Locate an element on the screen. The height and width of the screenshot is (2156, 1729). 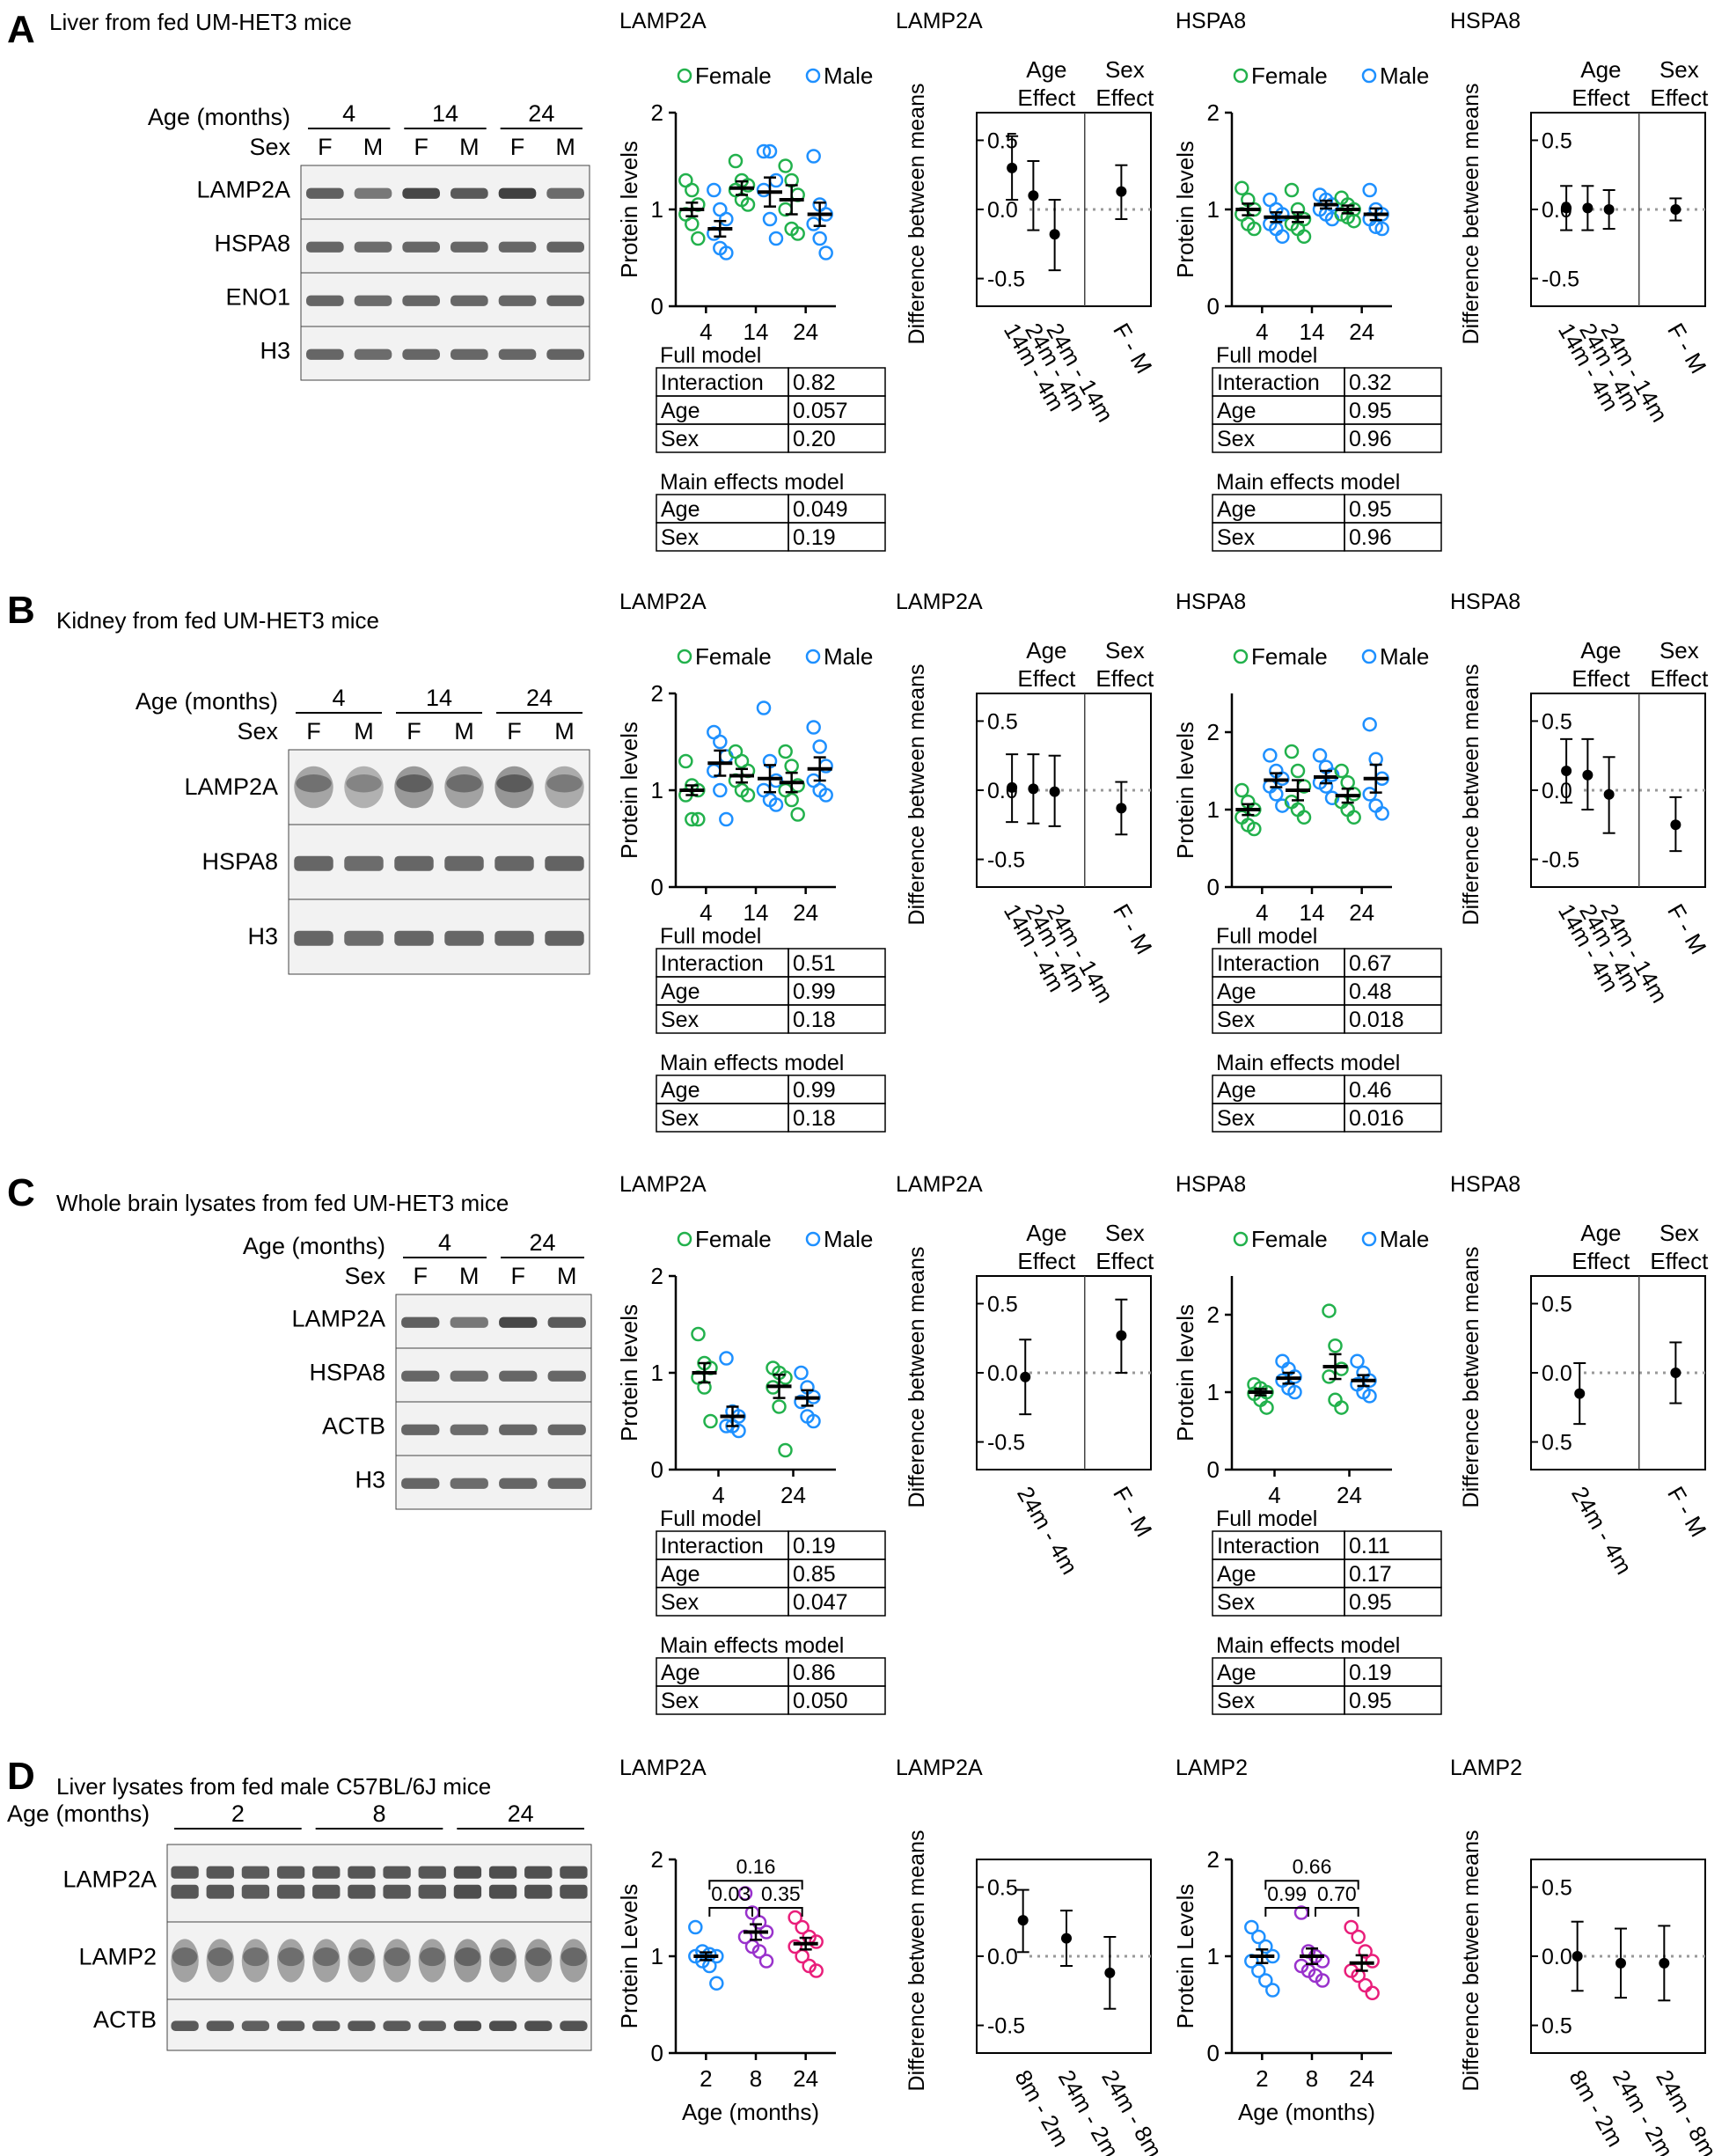
stat-pvalue: 0.19 is located at coordinates (814, 1546).